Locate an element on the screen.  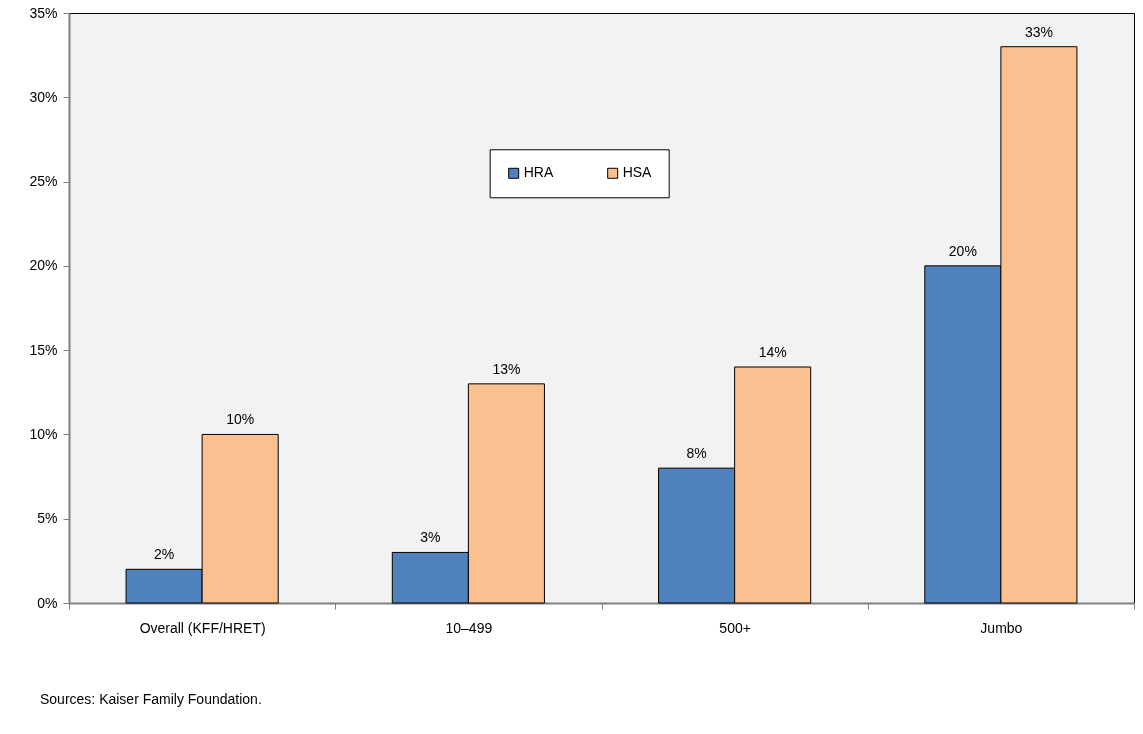
data-label: 2% is located at coordinates (164, 554).